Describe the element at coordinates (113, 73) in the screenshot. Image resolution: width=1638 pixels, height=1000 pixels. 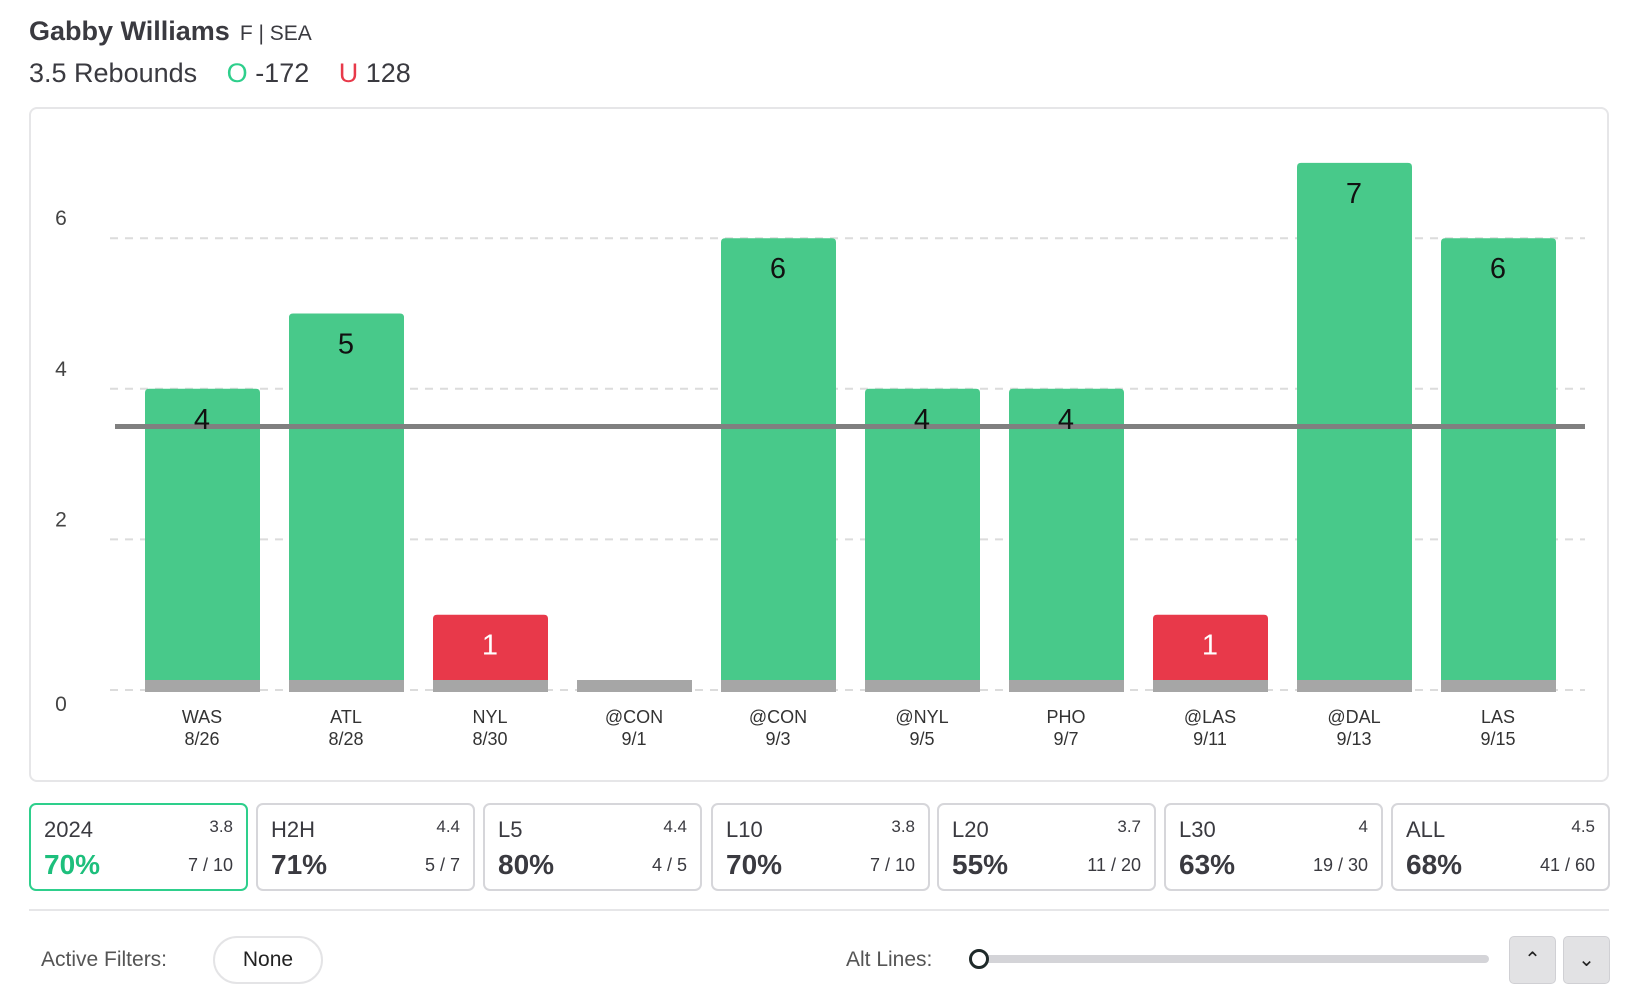
I see `line-label: 3.5 Rebounds` at that location.